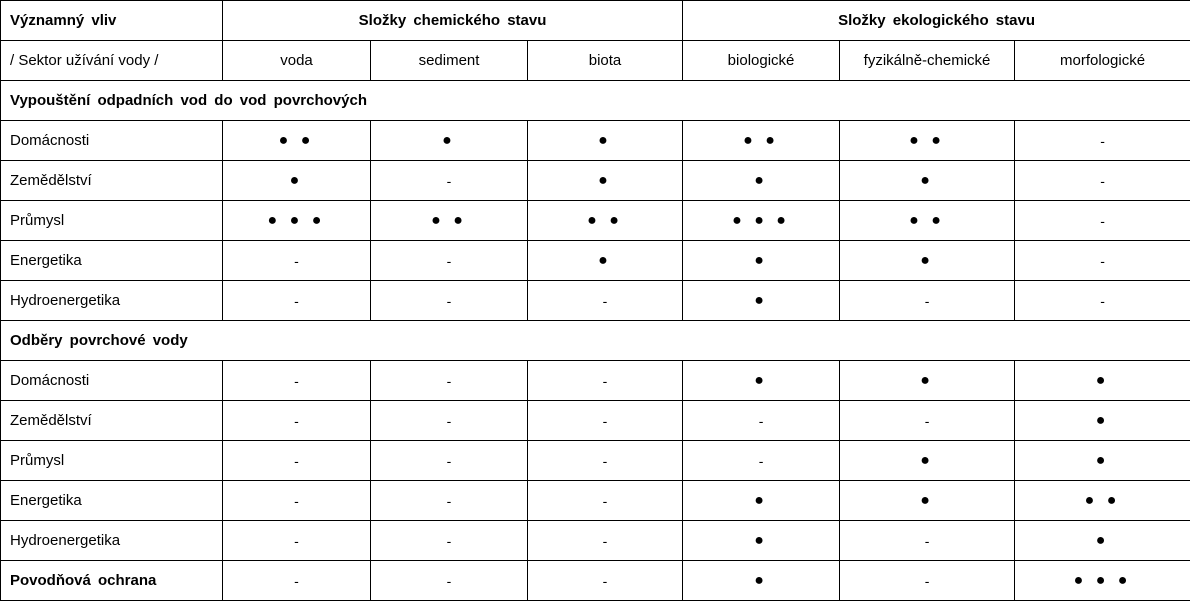 This screenshot has width=1190, height=609. I want to click on section-row: Odběry povrchové vody, so click(595, 340).